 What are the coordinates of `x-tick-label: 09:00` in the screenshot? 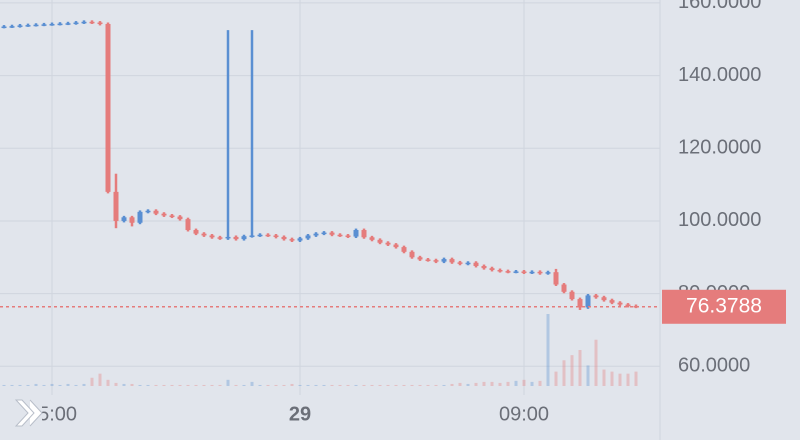 It's located at (524, 414).